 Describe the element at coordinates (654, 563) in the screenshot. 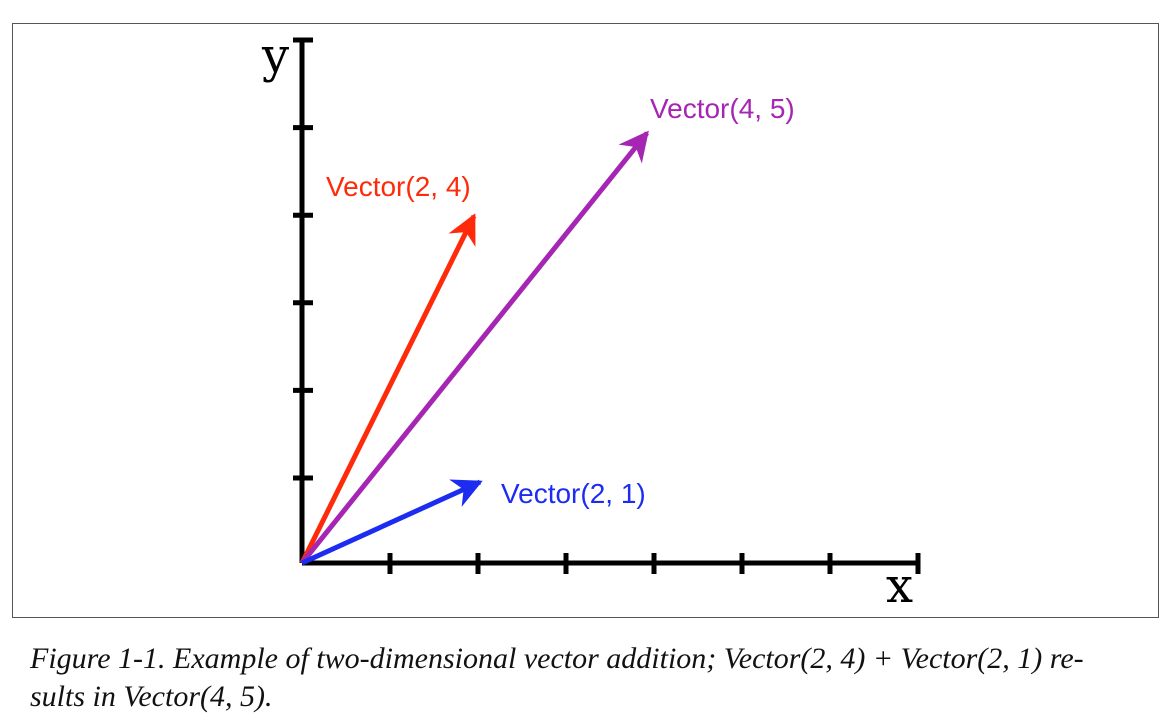

I see `x-axis-ticks` at that location.